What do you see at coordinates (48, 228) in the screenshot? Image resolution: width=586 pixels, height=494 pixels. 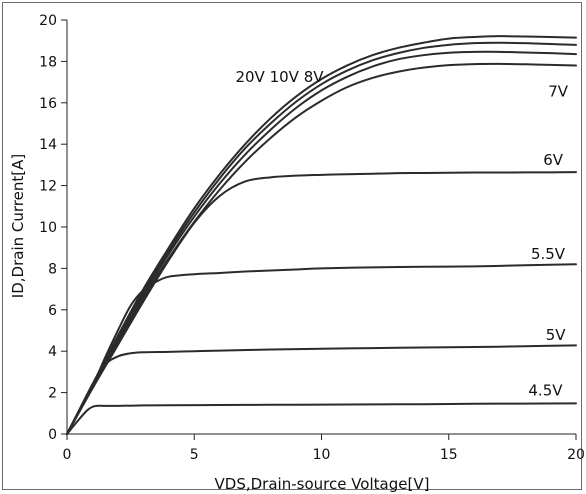 I see `y-tick-label: 10` at bounding box center [48, 228].